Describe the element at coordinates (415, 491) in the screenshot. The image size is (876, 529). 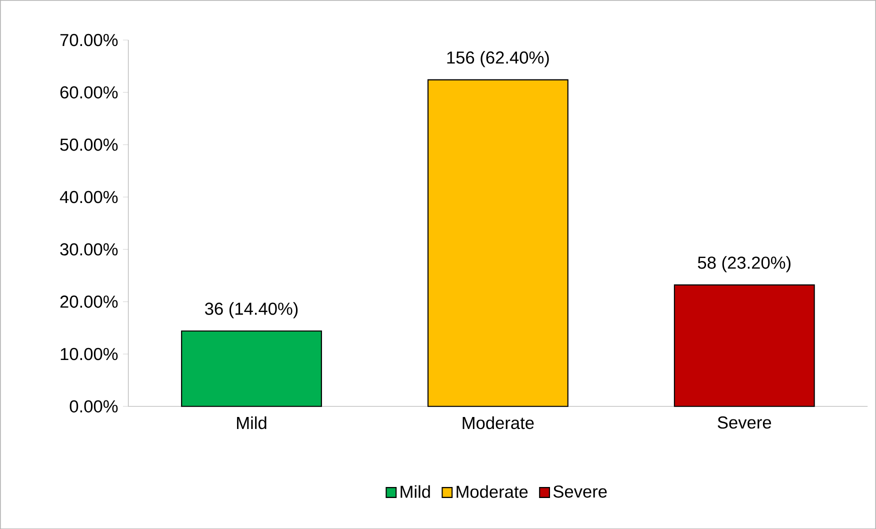
I see `legend-label: Mild` at that location.